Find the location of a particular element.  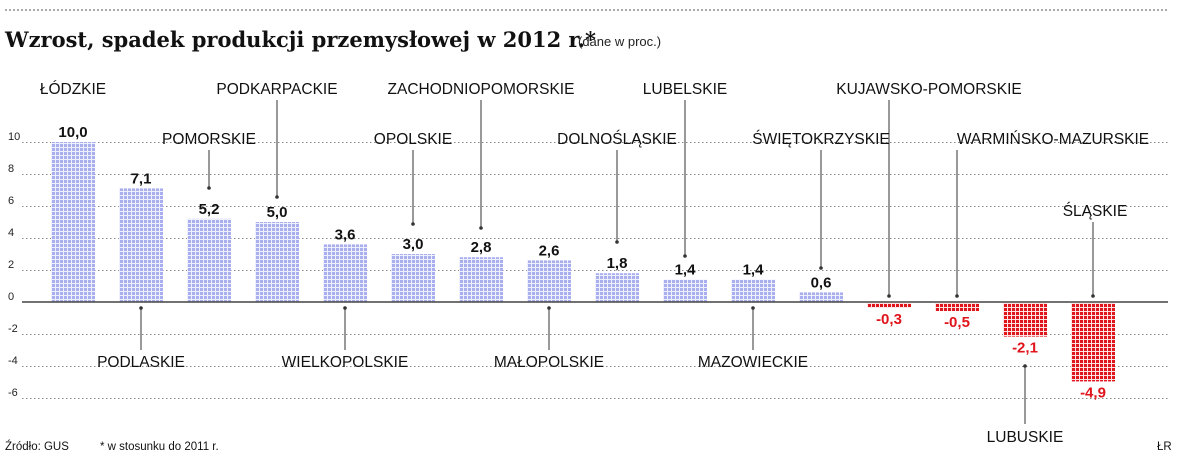

value-label: -4,9 is located at coordinates (1093, 392).